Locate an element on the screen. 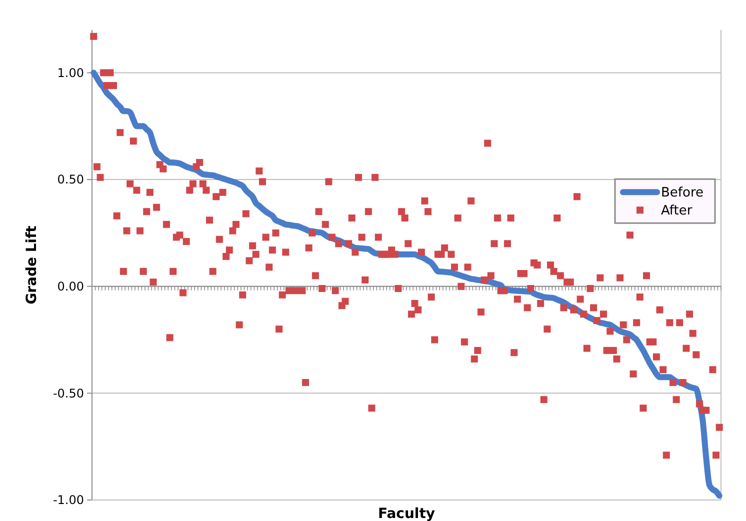  y-tick-label: 0.00 is located at coordinates (70, 287).